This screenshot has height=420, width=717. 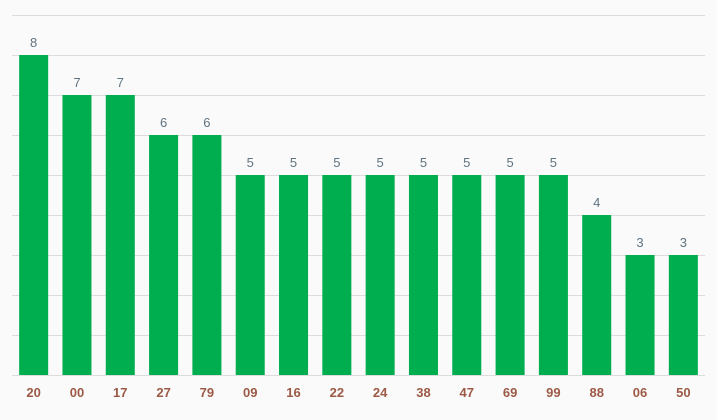 What do you see at coordinates (596, 202) in the screenshot?
I see `value-label: 4` at bounding box center [596, 202].